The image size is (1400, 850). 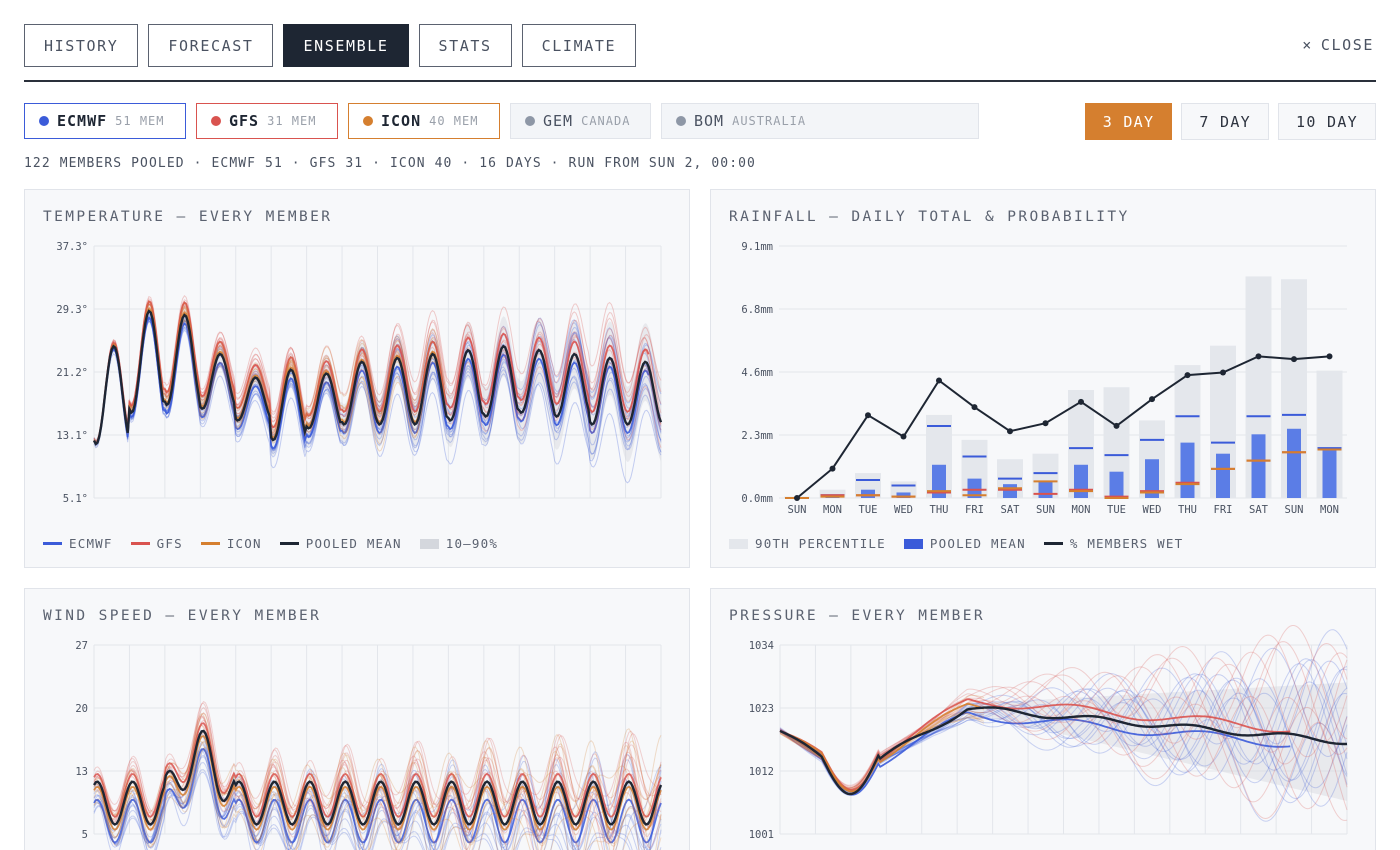 What do you see at coordinates (1128, 121) in the screenshot?
I see `range-3-day: 3 DAY` at bounding box center [1128, 121].